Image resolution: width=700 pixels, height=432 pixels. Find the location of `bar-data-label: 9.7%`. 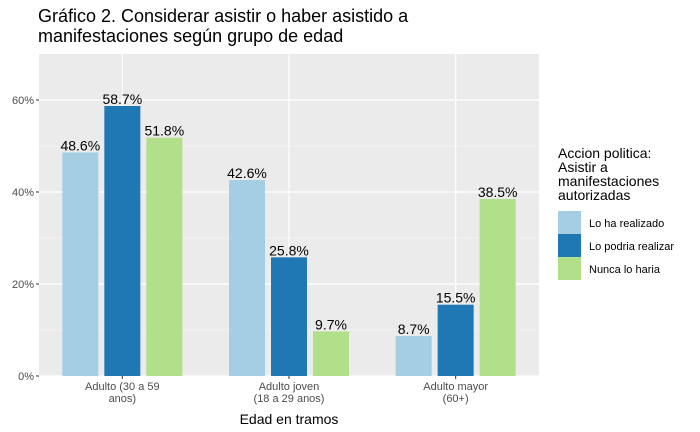

bar-data-label: 9.7% is located at coordinates (331, 324).